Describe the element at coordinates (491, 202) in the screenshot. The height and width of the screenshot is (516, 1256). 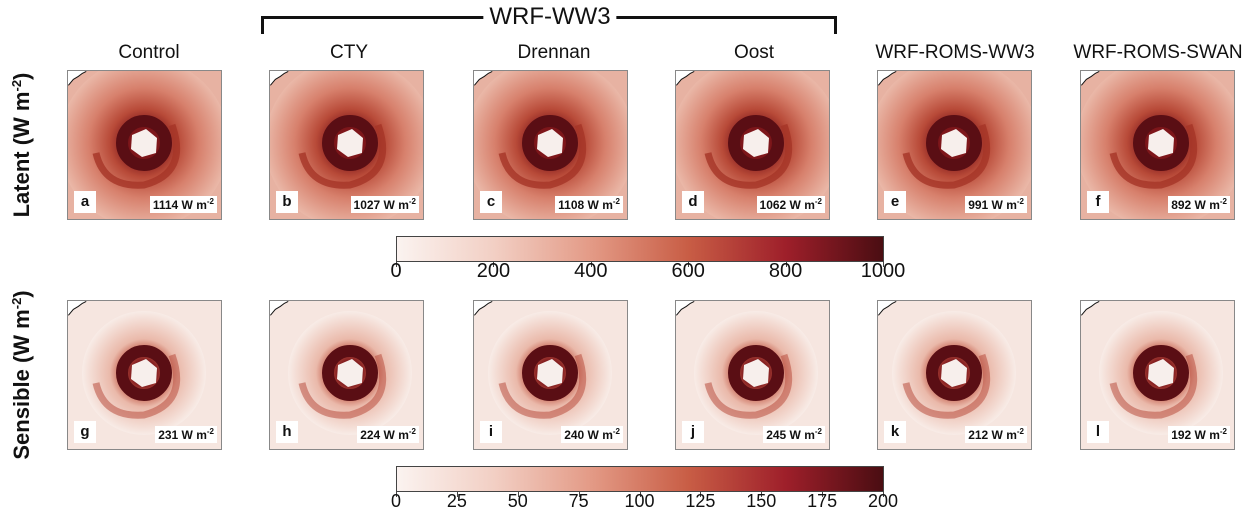
I see `panel-letter: c` at that location.